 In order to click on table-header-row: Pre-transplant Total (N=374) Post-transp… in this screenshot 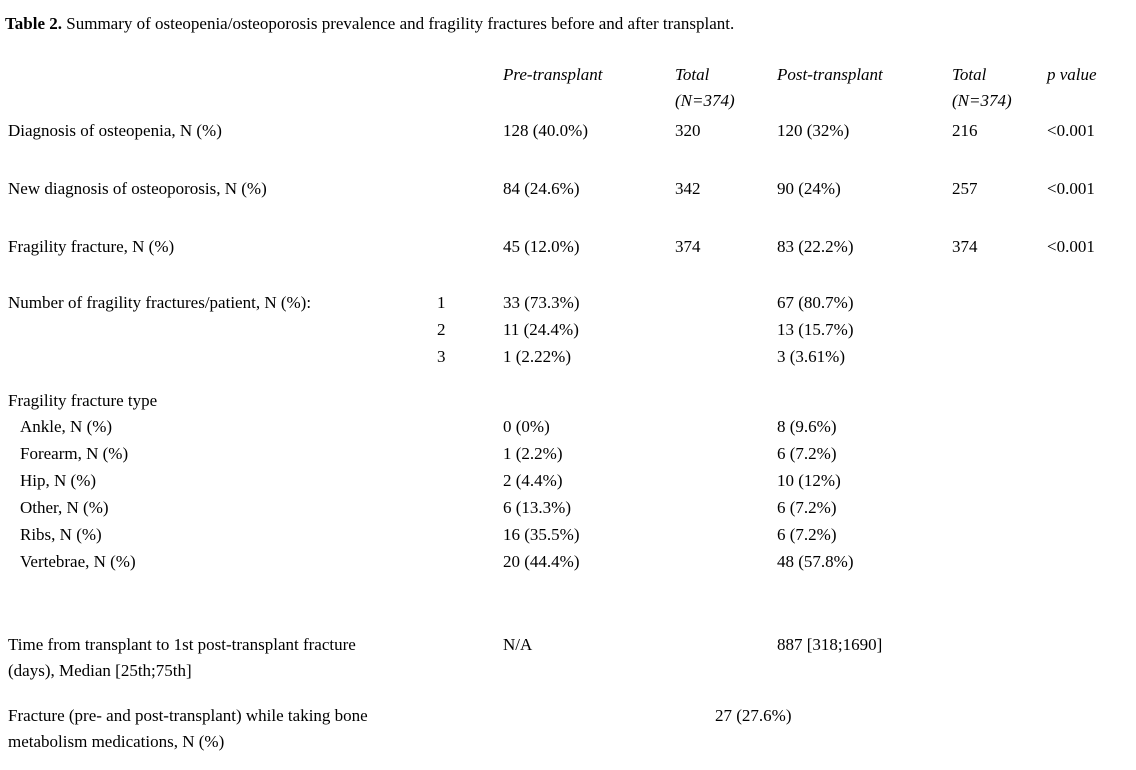, I will do `click(568, 88)`.